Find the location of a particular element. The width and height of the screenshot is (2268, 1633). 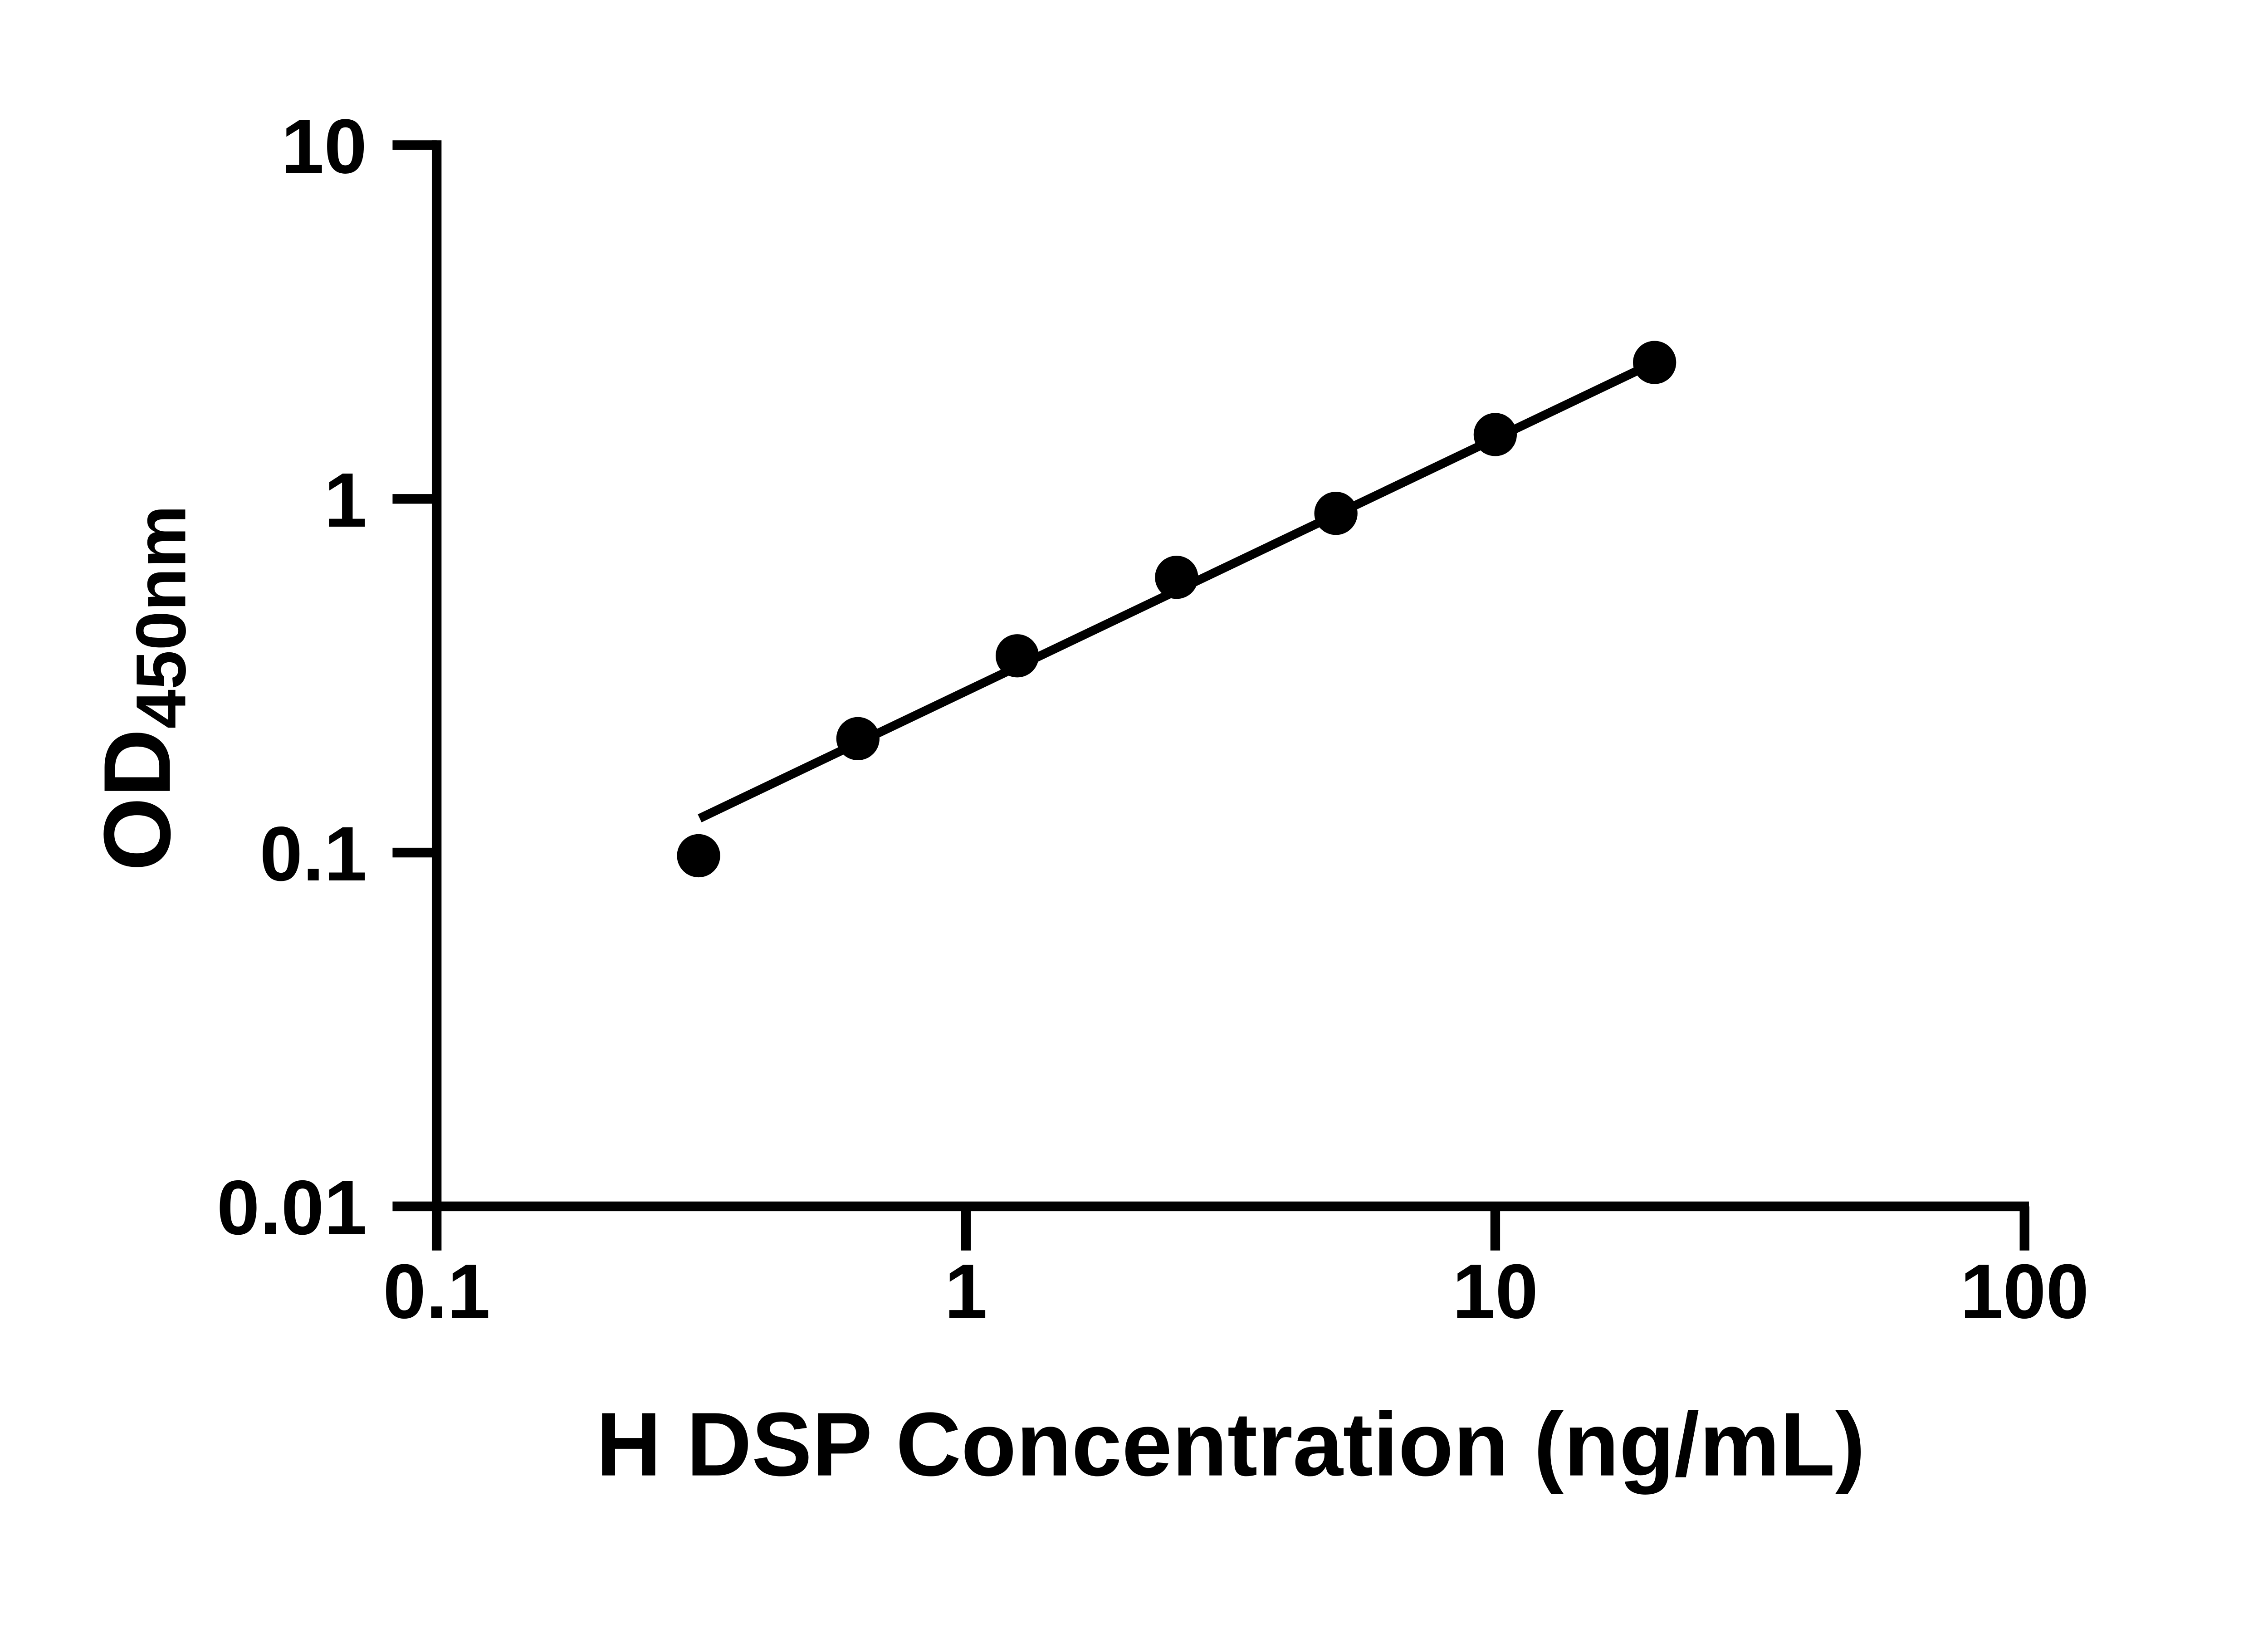

y-axis-title: OD450nm is located at coordinates (142, 688).